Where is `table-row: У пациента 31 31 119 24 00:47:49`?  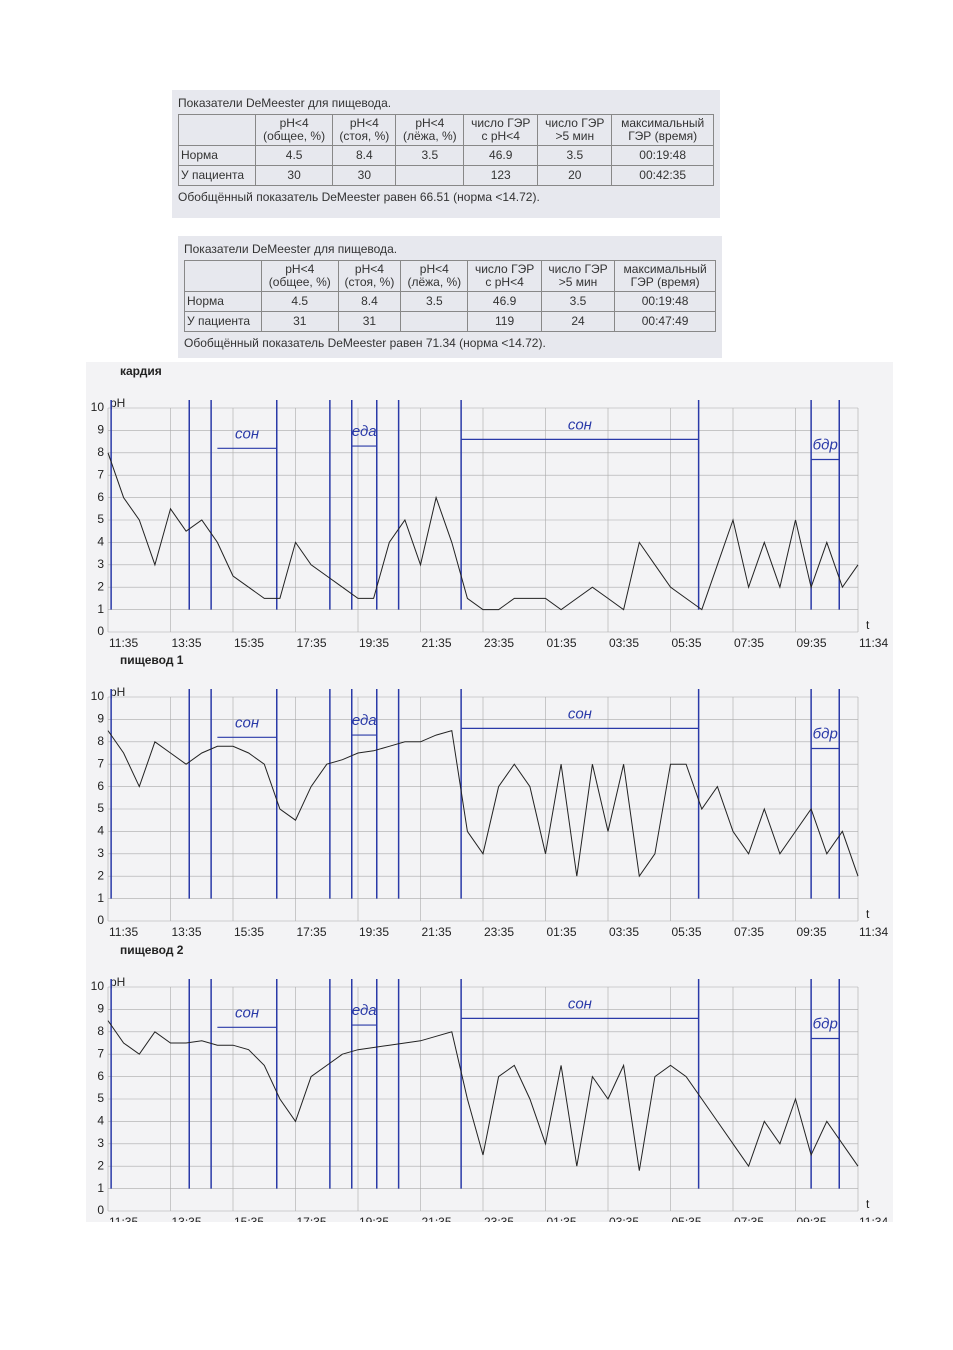
table-row: У пациента 31 31 119 24 00:47:49 is located at coordinates (450, 321).